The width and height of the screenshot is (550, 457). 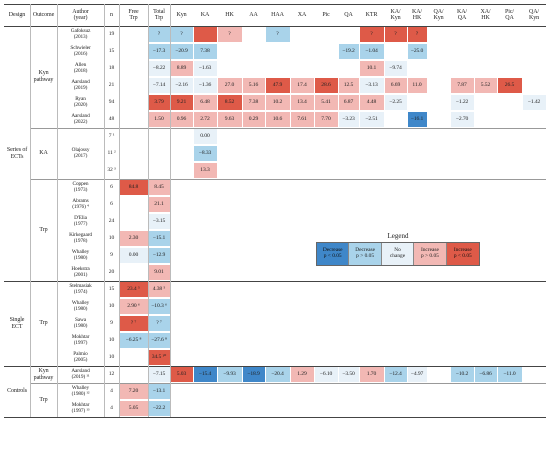 What do you see at coordinates (111, 339) in the screenshot?
I see `n-cell: 10` at bounding box center [111, 339].